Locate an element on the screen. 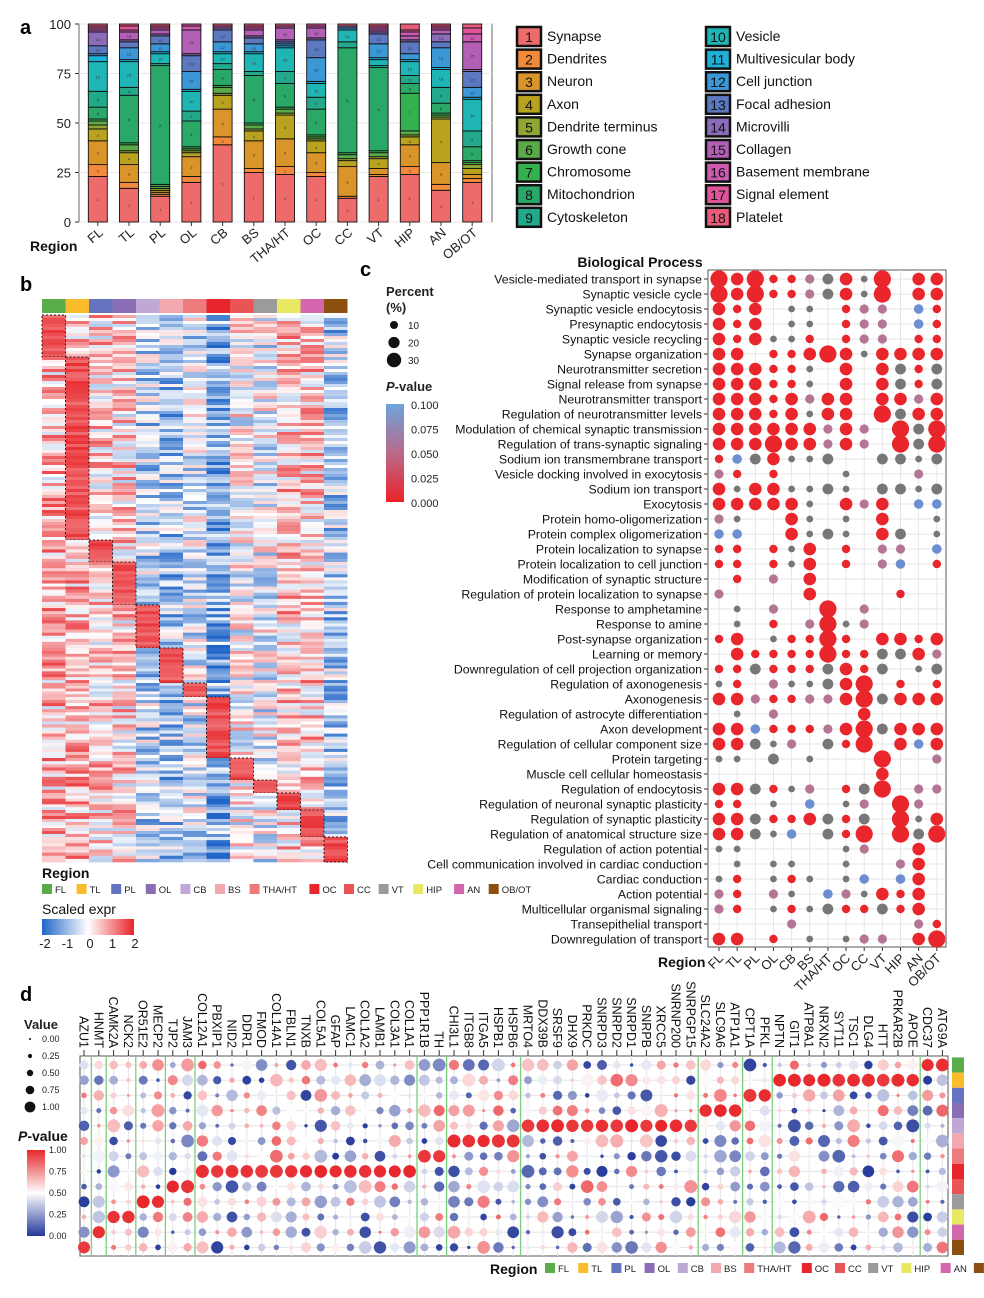 This screenshot has height=1298, width=984. panel-label-b: b is located at coordinates (26, 285).